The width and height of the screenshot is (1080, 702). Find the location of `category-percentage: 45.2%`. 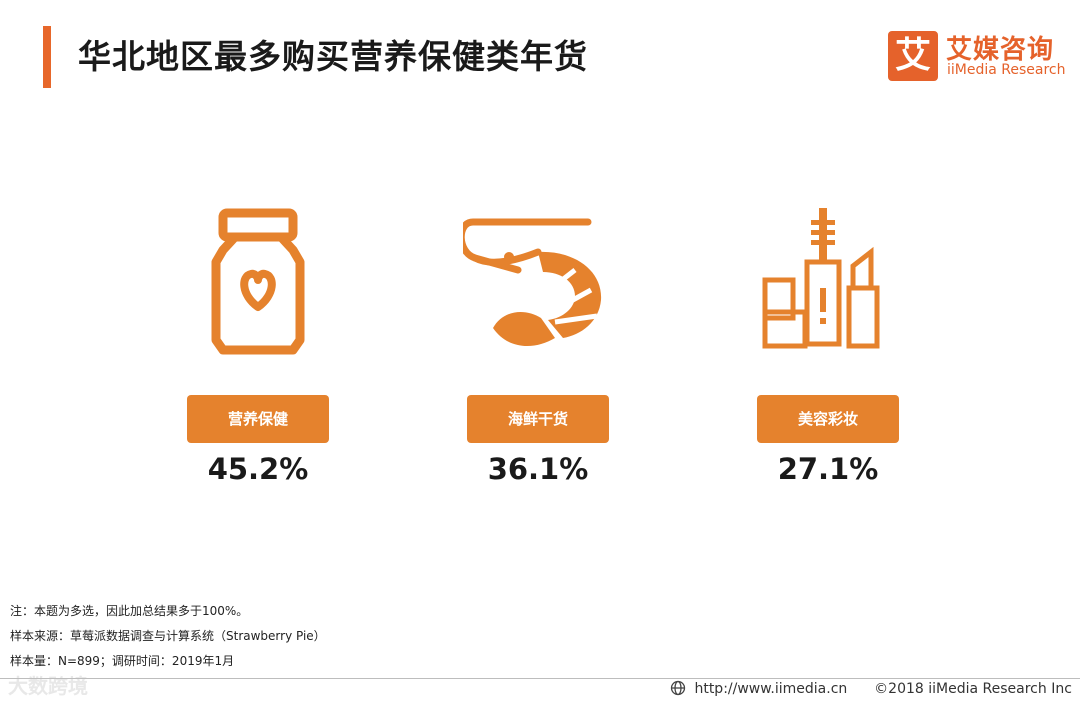

category-percentage: 45.2% is located at coordinates (258, 469).